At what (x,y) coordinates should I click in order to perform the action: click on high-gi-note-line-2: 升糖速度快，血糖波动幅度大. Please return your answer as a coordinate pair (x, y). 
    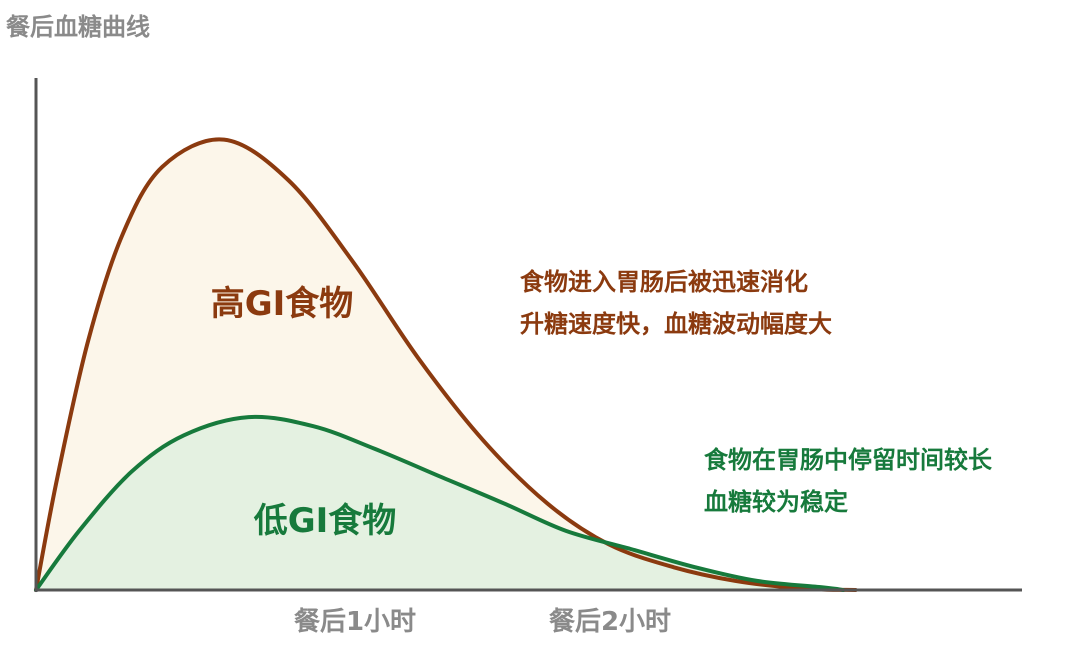
    Looking at the image, I should click on (676, 324).